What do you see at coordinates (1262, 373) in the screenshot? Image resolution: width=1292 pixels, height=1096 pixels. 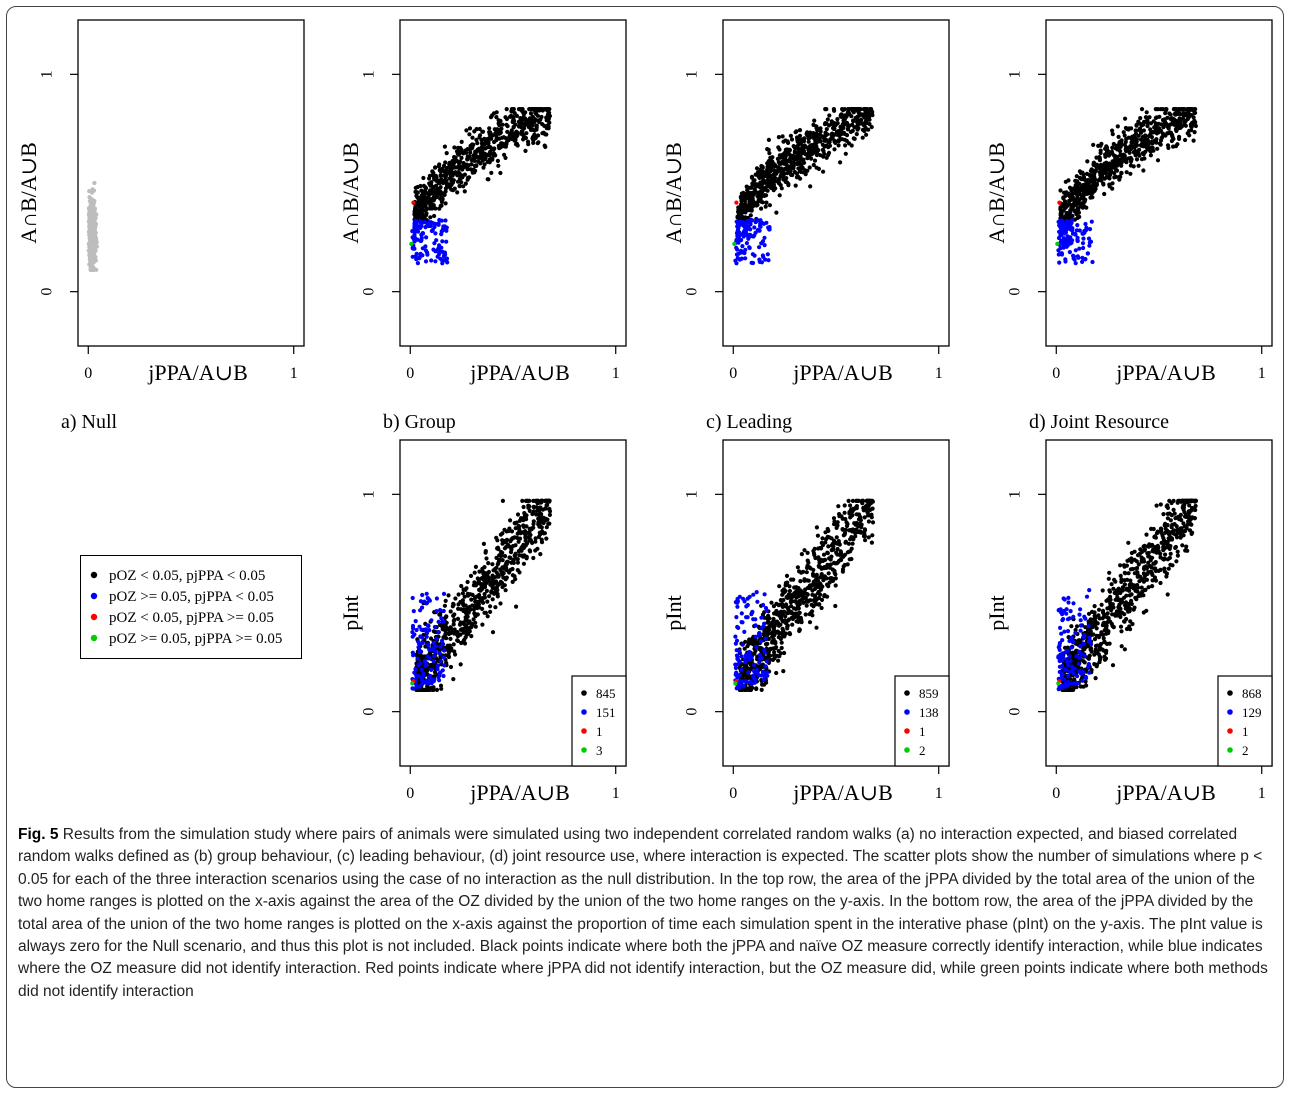 I see `x-tick-label: 1` at bounding box center [1262, 373].